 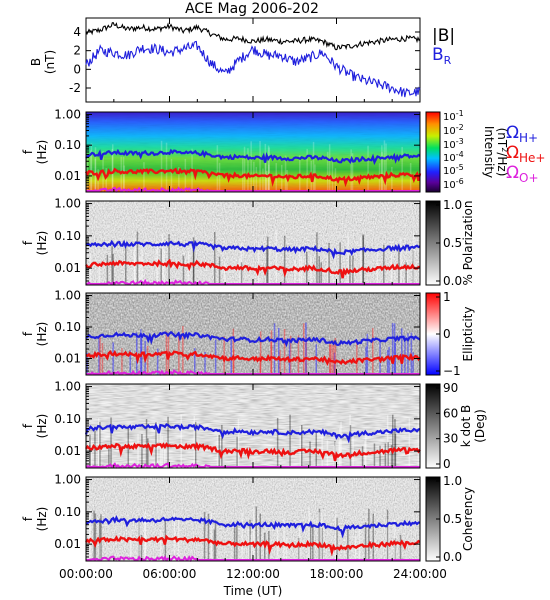 What do you see at coordinates (42, 152) in the screenshot?
I see `spectrogram-yunit: (Hz)` at bounding box center [42, 152].